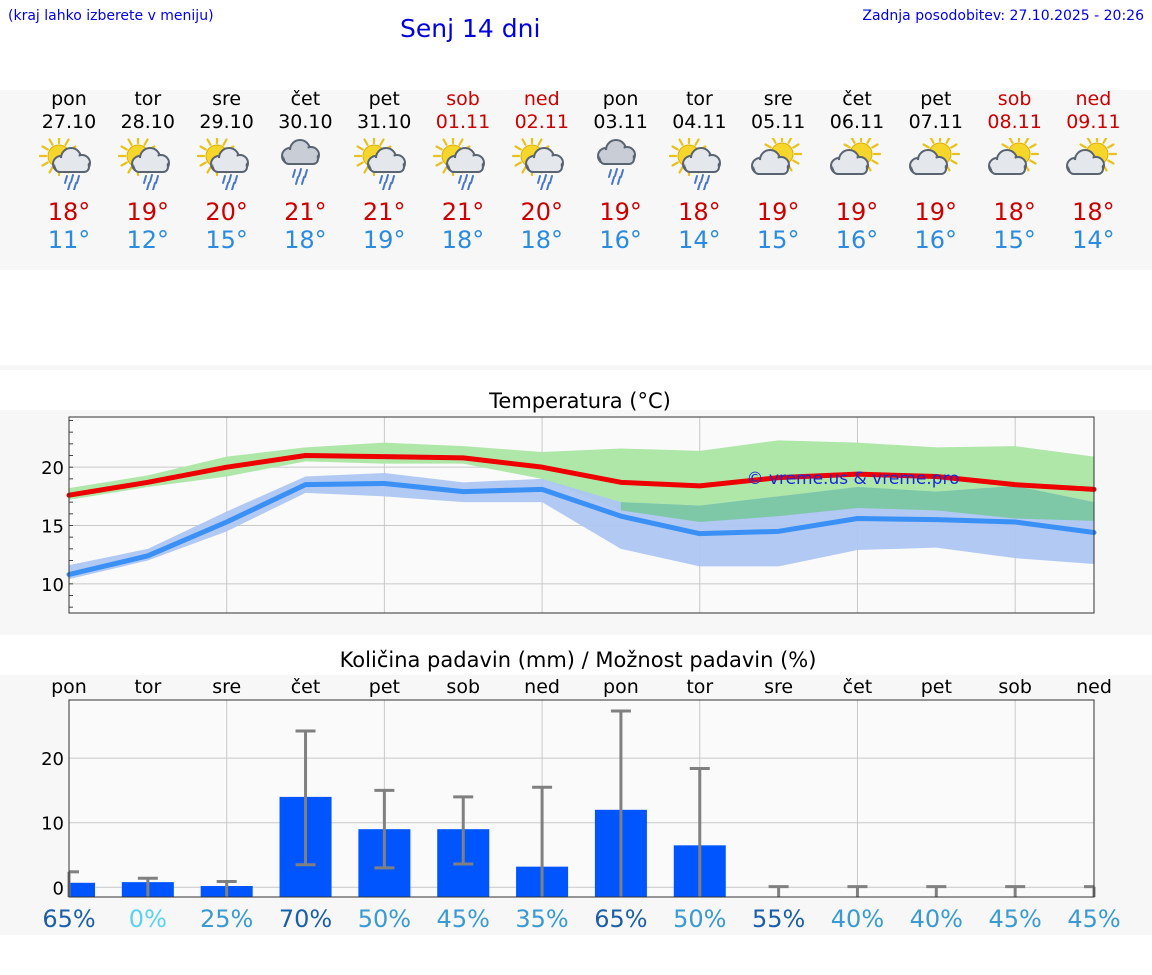 This screenshot has width=1152, height=975. What do you see at coordinates (463, 919) in the screenshot?
I see `precipitation-chance-label: 45%` at bounding box center [463, 919].